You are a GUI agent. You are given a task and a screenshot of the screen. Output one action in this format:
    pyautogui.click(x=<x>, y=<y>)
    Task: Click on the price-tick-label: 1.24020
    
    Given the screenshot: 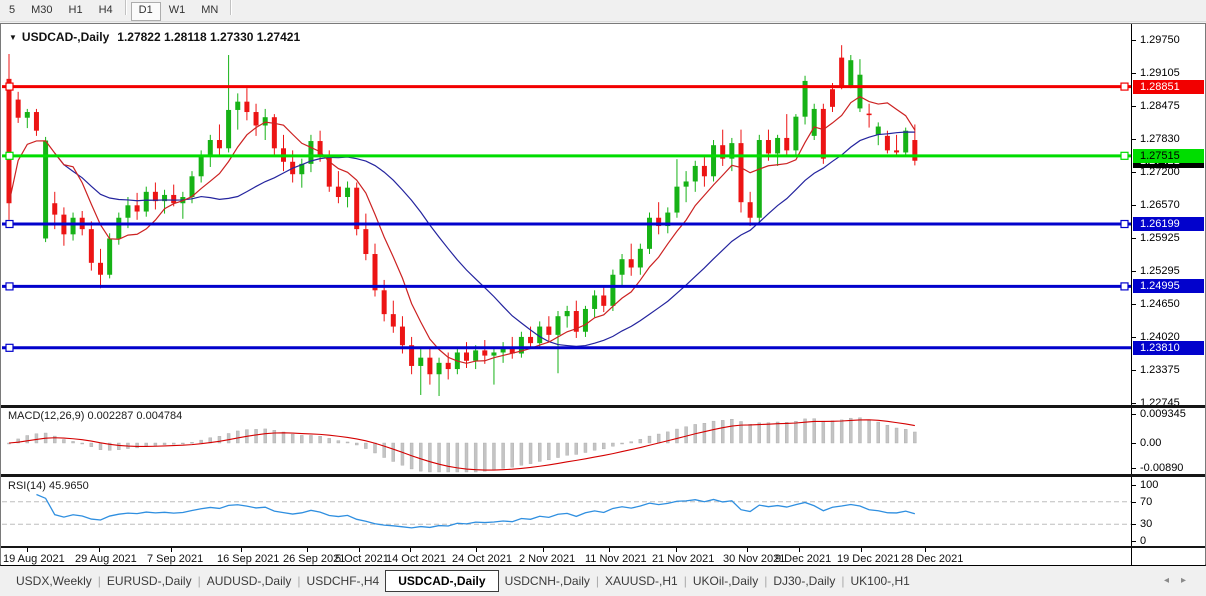 What is the action you would take?
    pyautogui.click(x=1160, y=336)
    